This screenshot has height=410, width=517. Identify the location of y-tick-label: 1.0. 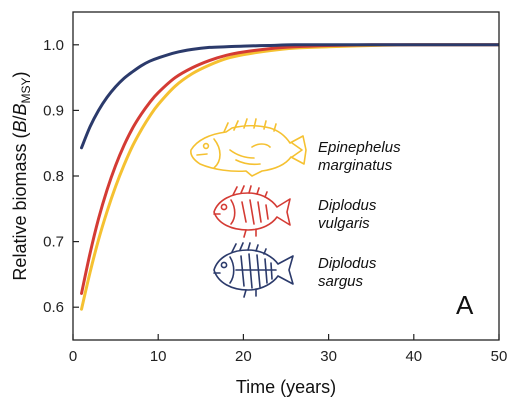
(53, 45).